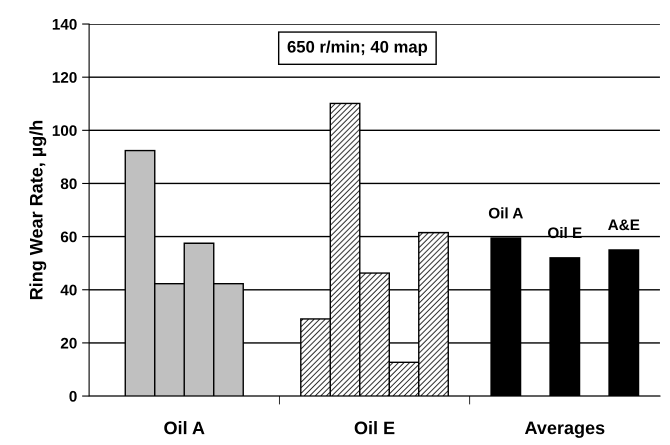 The height and width of the screenshot is (445, 670). Describe the element at coordinates (184, 427) in the screenshot. I see `x-tick-label: Oil A` at that location.